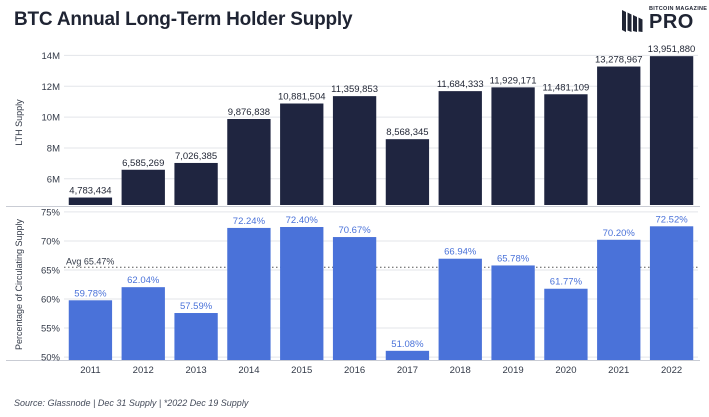 Image resolution: width=709 pixels, height=417 pixels. I want to click on pct-supply-ytick-label: 50%, so click(51, 358).